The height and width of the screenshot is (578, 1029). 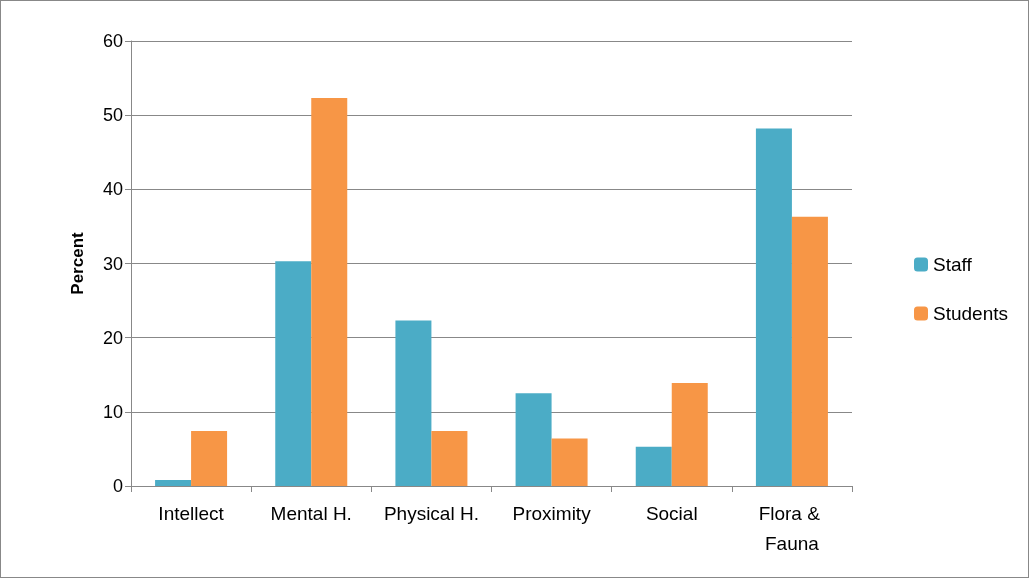 I want to click on y-tick-label: 10, so click(x=112, y=411).